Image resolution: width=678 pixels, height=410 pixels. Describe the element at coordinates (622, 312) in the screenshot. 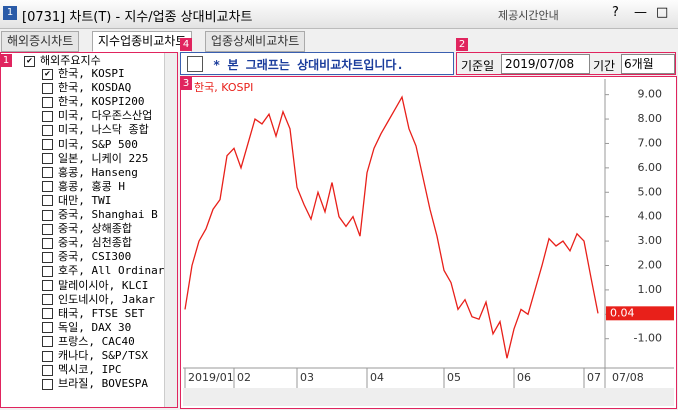

I see `last-value-label: 0.04` at that location.